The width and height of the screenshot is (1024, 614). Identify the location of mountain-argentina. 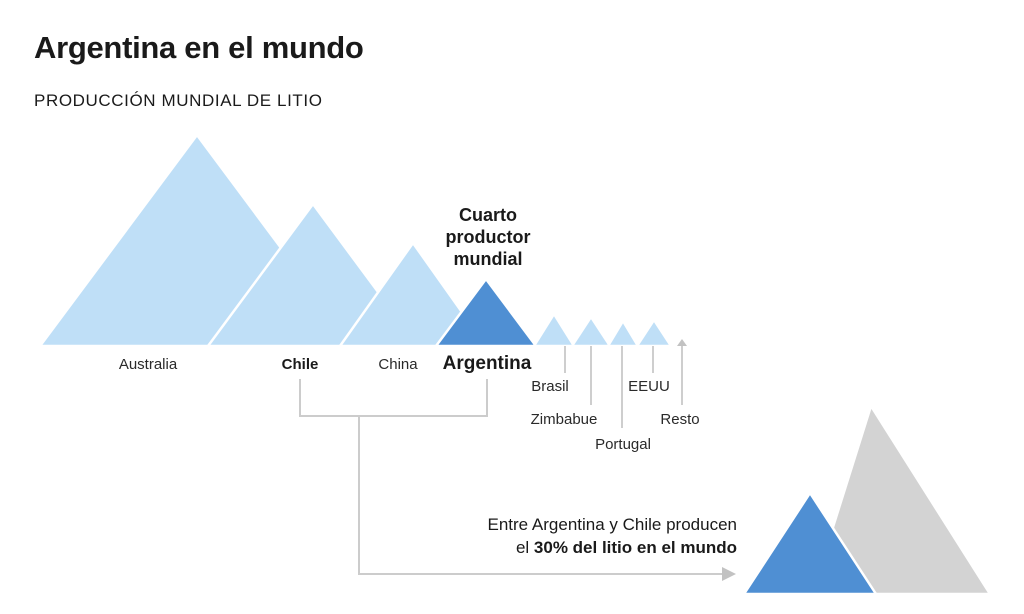
(486, 312).